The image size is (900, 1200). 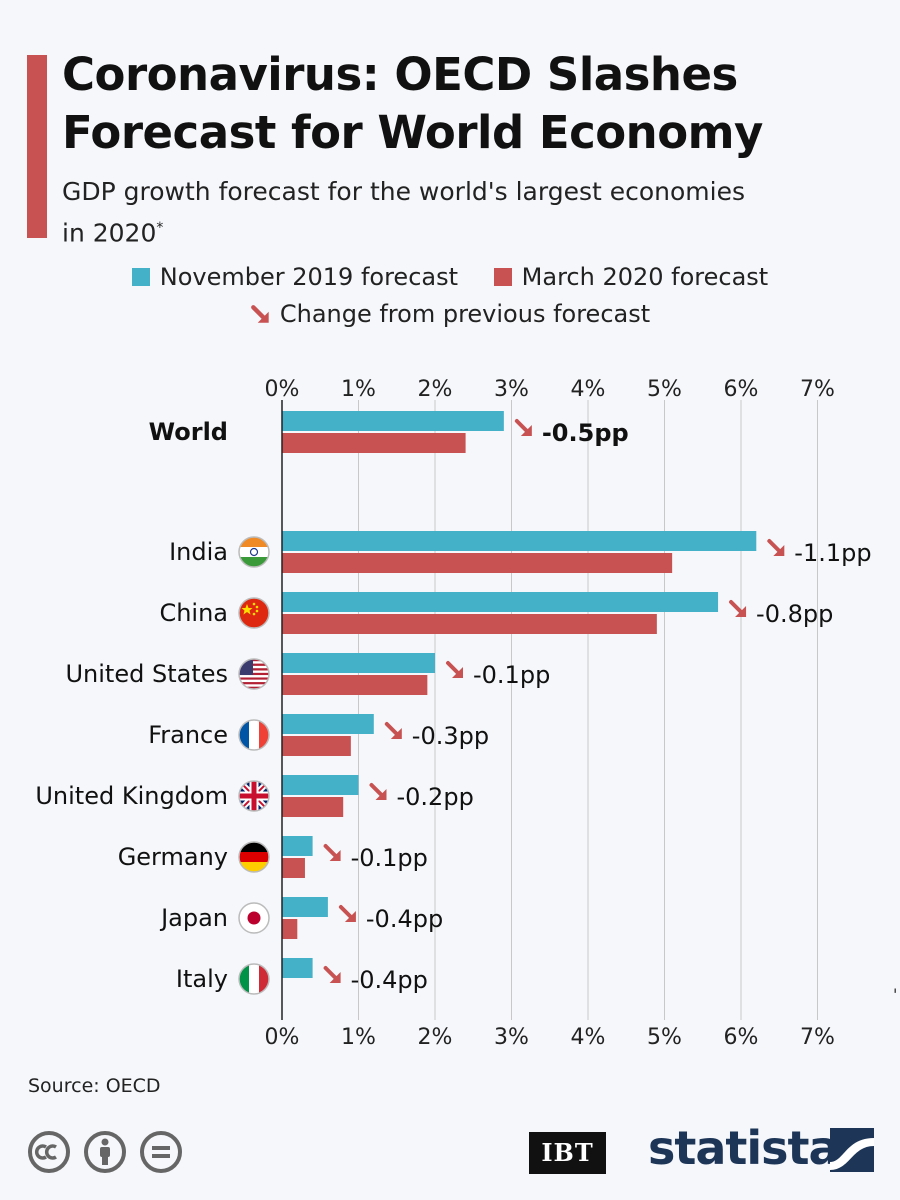 I want to click on x-tick-label-top: 7%, so click(x=817, y=389).